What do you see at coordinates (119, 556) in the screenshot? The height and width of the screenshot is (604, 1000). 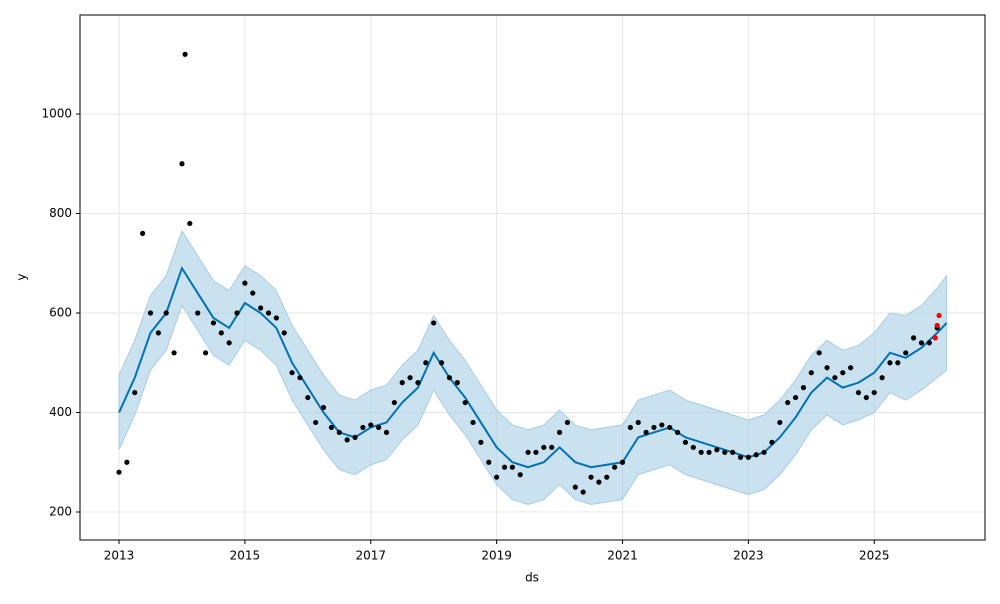 I see `x-tick-label: 2013` at bounding box center [119, 556].